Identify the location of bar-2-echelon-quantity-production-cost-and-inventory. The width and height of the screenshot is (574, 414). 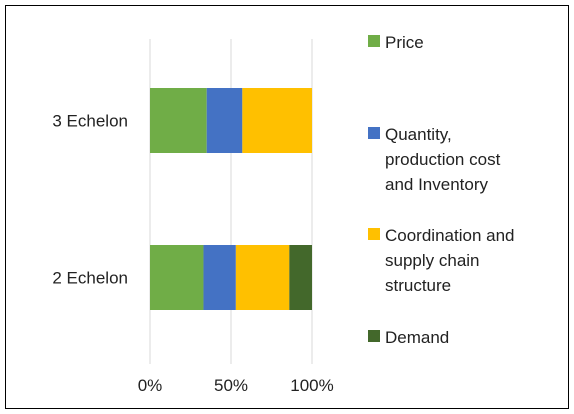
(219, 277).